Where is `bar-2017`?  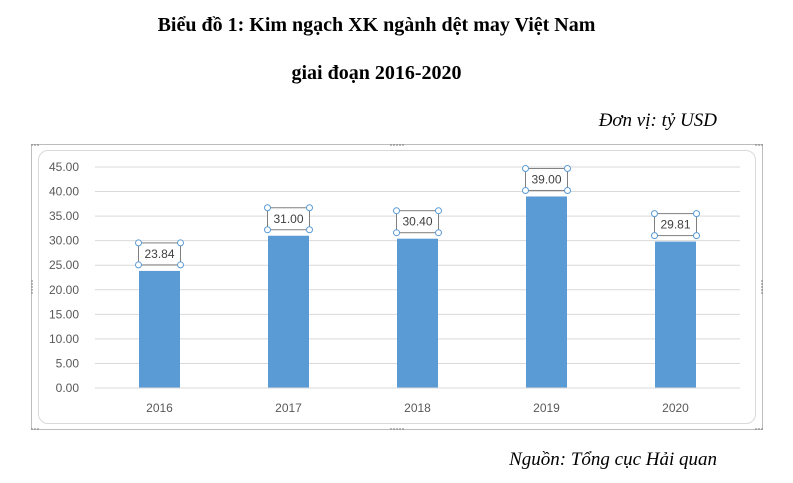 bar-2017 is located at coordinates (288, 311).